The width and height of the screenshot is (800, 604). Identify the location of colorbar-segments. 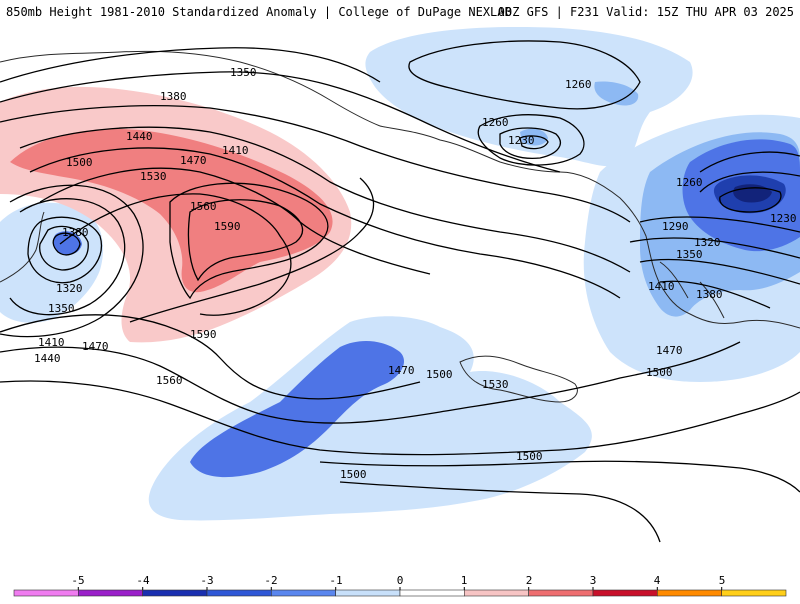
(400, 591).